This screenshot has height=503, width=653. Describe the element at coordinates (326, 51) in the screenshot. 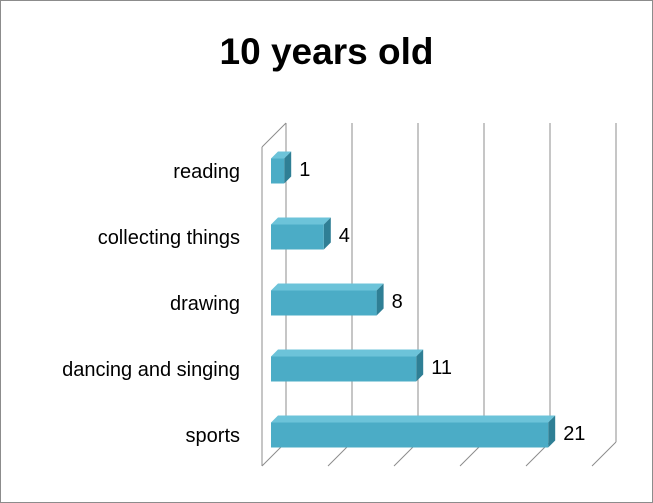

I see `chart-title: 10 years old` at that location.